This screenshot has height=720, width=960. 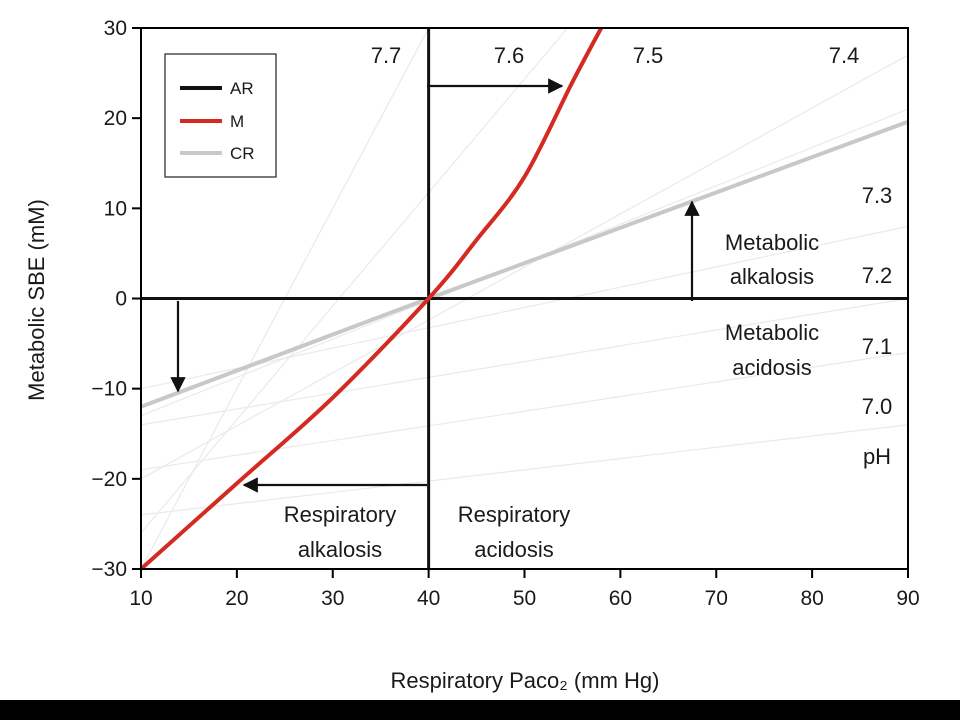 What do you see at coordinates (877, 406) in the screenshot?
I see `ph-label-7-0: 7.0` at bounding box center [877, 406].